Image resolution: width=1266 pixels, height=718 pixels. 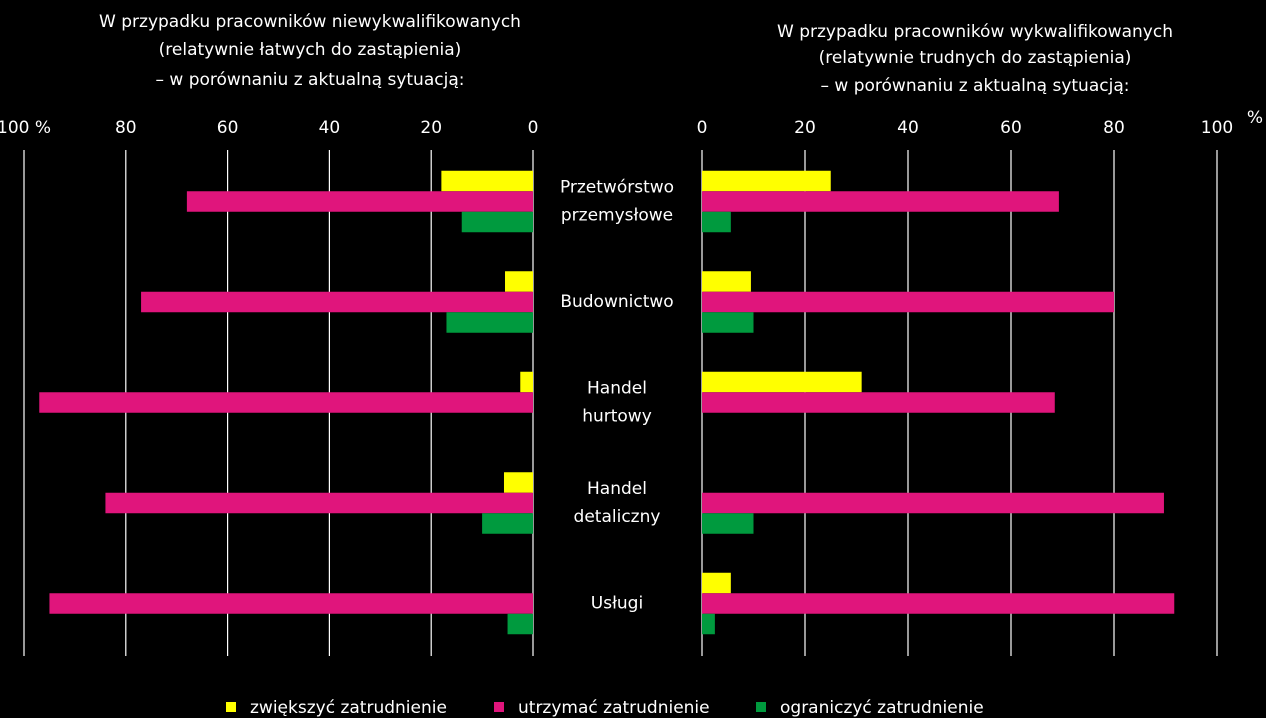 I want to click on category-label: detaliczny, so click(x=617, y=517).